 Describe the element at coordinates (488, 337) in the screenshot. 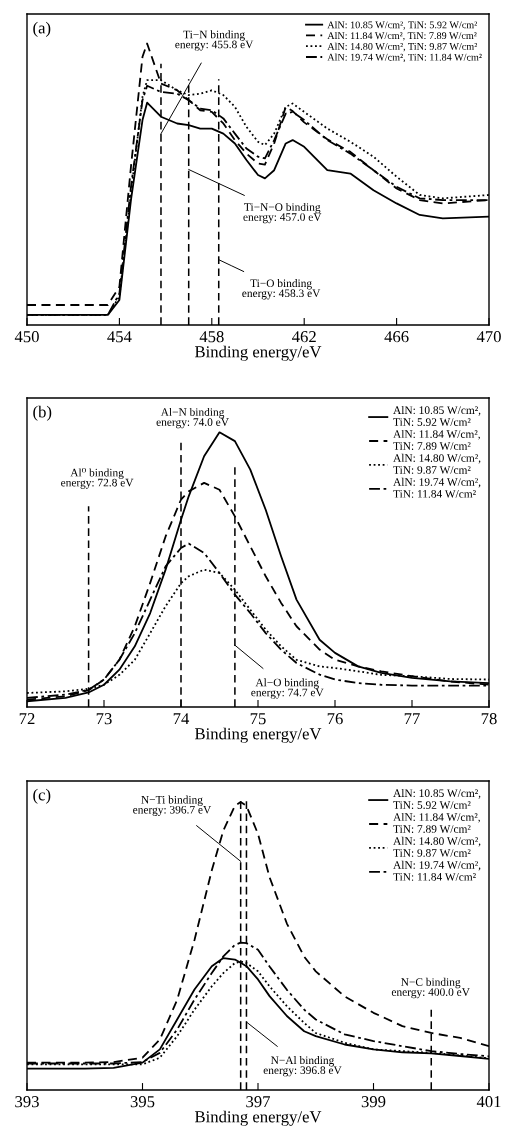

I see `x-tick-label: 470` at that location.